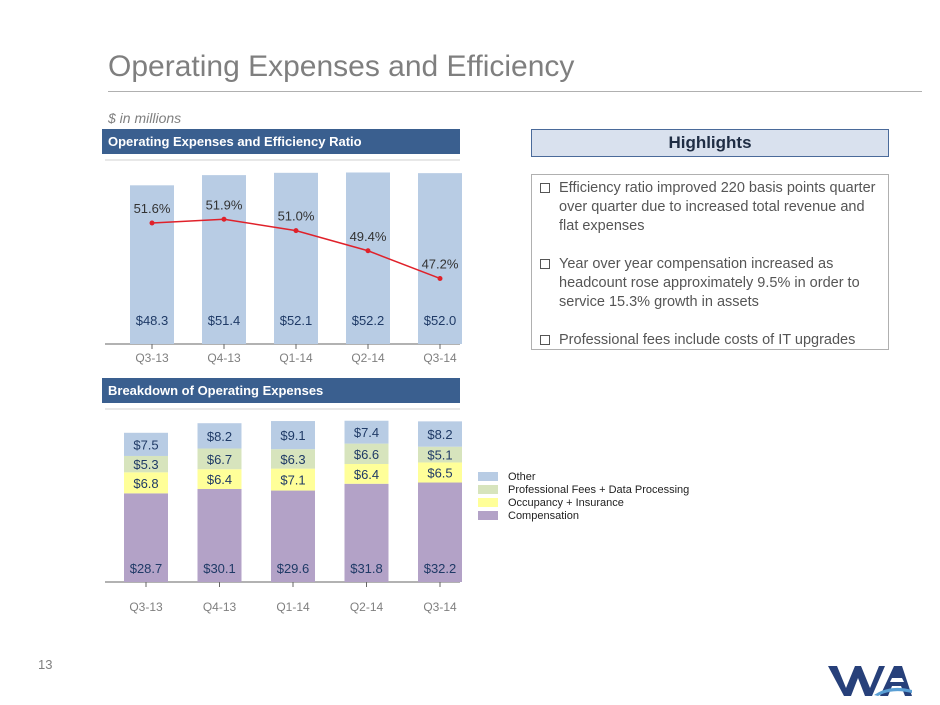  Describe the element at coordinates (219, 568) in the screenshot. I see `stacked-segment-label: $30.1` at that location.